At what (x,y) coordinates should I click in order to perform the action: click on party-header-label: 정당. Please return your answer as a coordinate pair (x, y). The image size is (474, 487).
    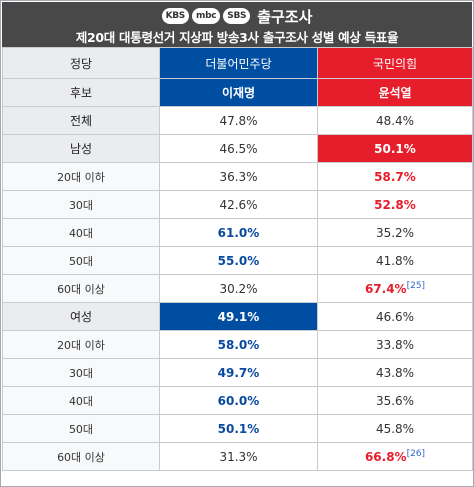
    Looking at the image, I should click on (81, 63).